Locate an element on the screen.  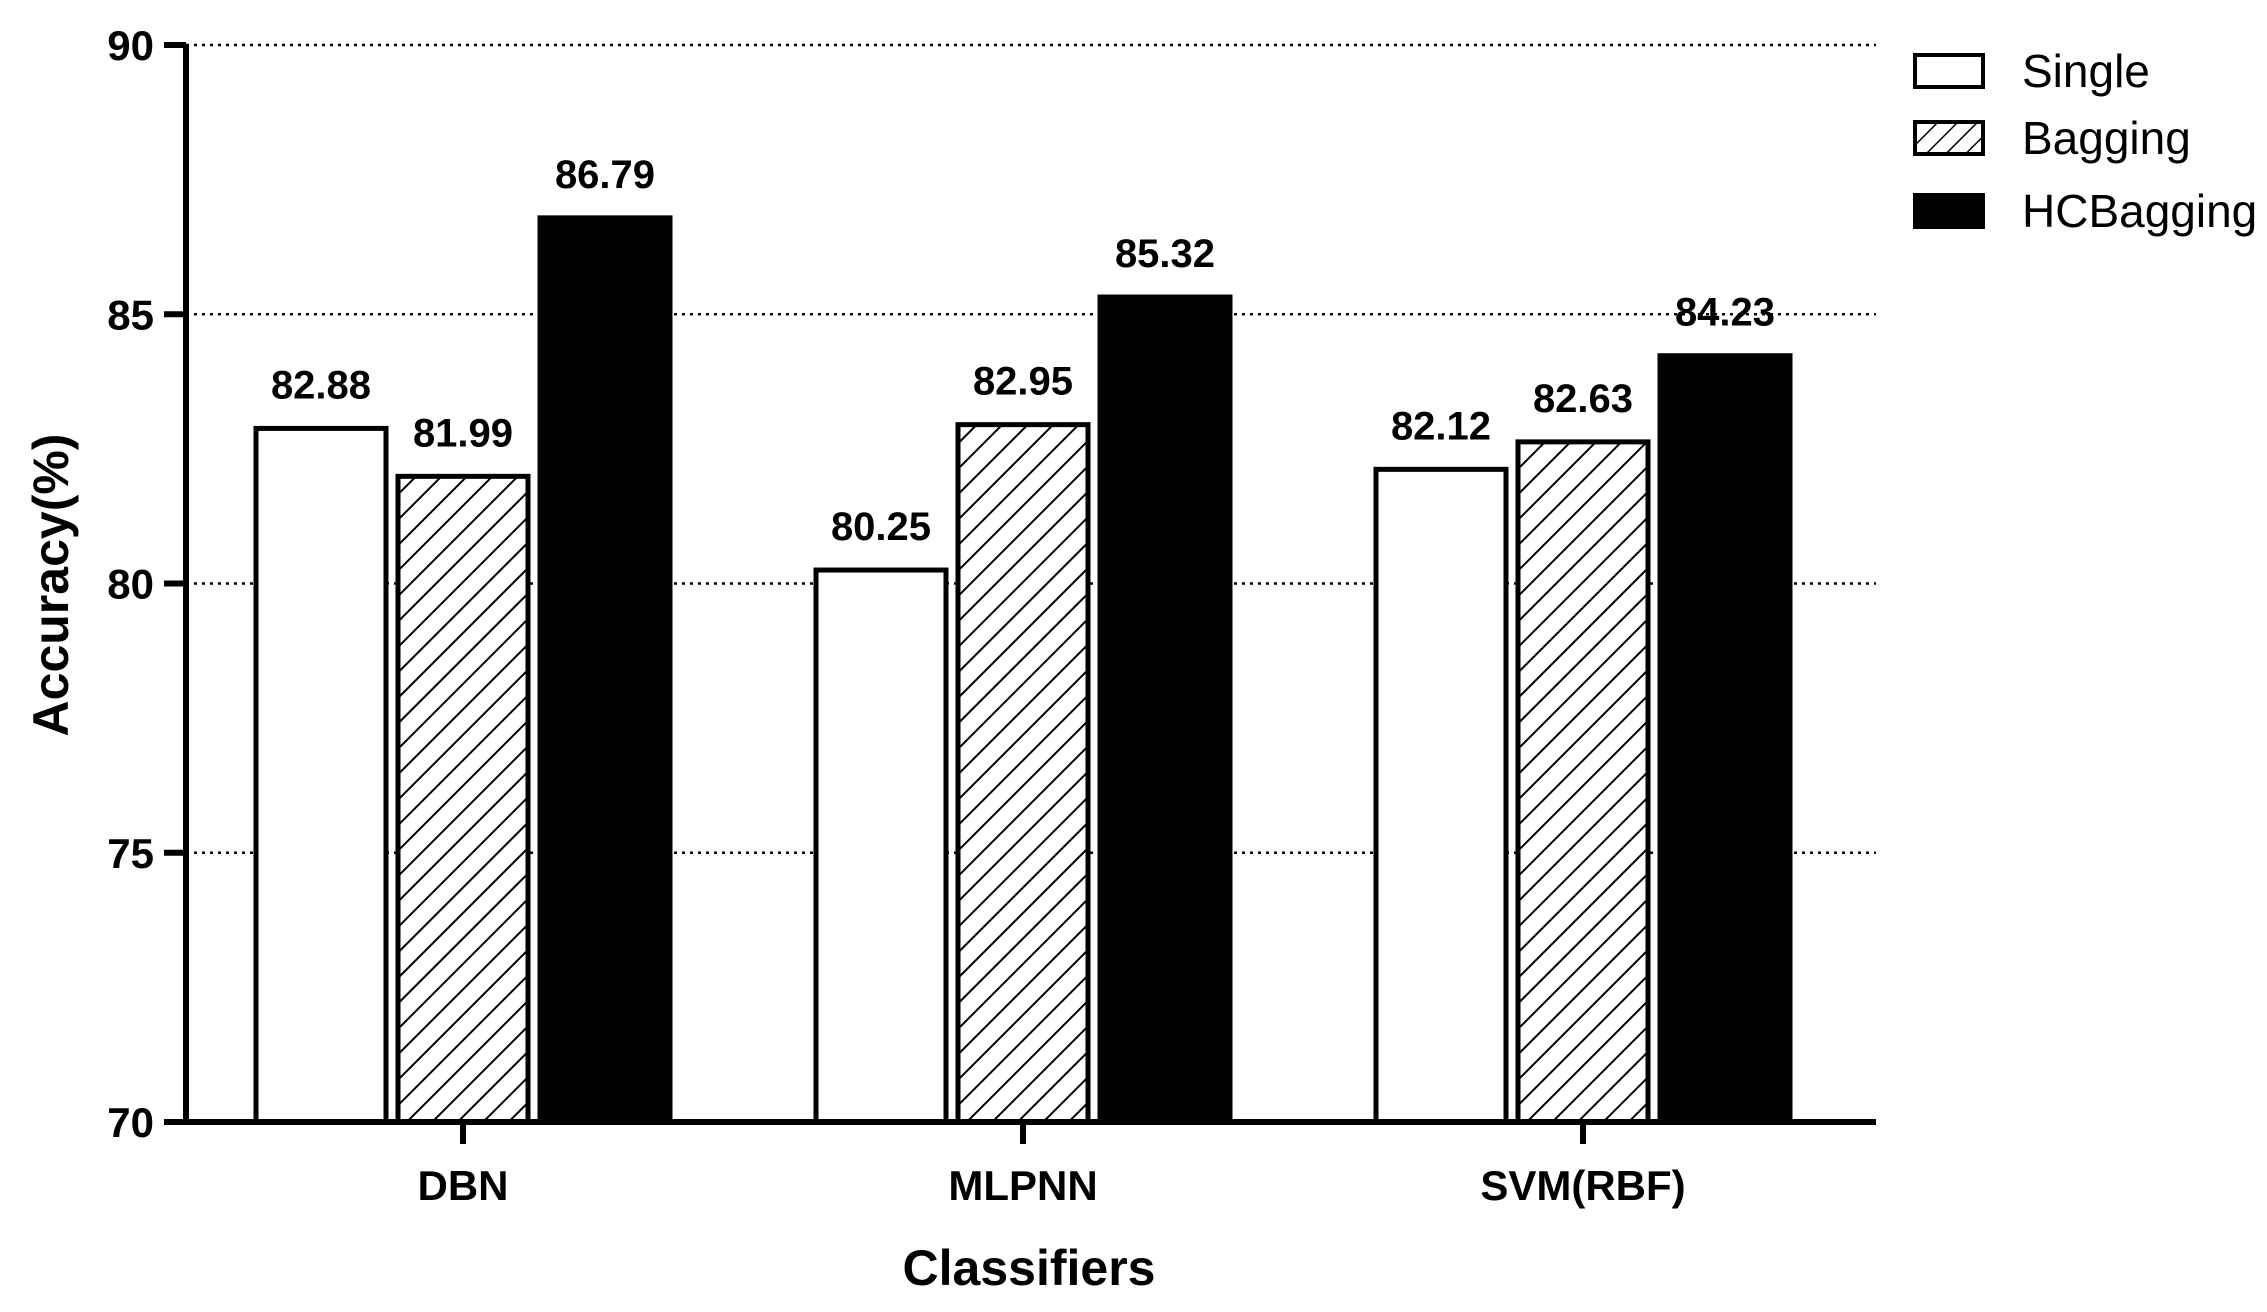
bar-single-svm-rbf- is located at coordinates (1441, 795).